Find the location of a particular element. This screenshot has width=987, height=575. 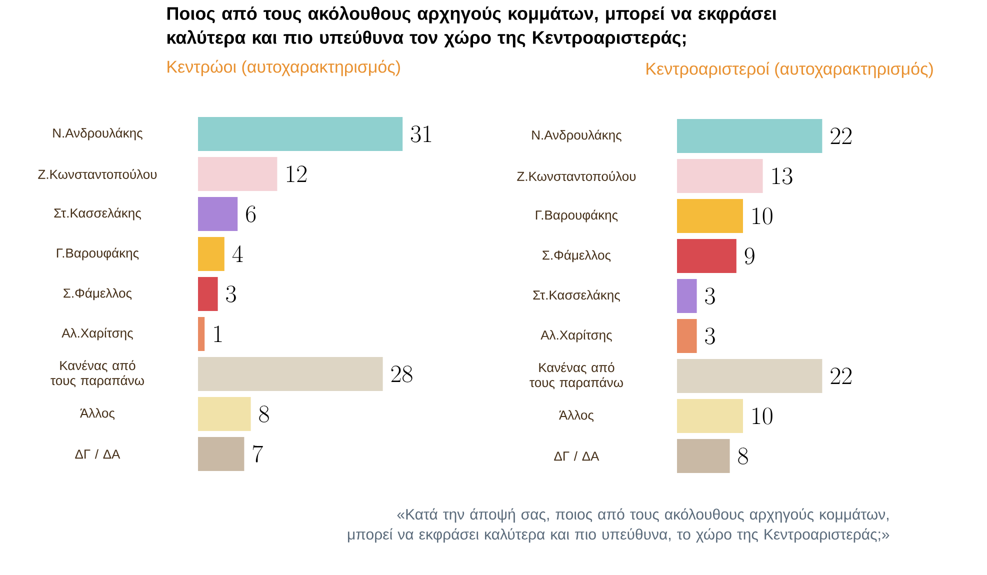

data-label: 1 is located at coordinates (218, 334).